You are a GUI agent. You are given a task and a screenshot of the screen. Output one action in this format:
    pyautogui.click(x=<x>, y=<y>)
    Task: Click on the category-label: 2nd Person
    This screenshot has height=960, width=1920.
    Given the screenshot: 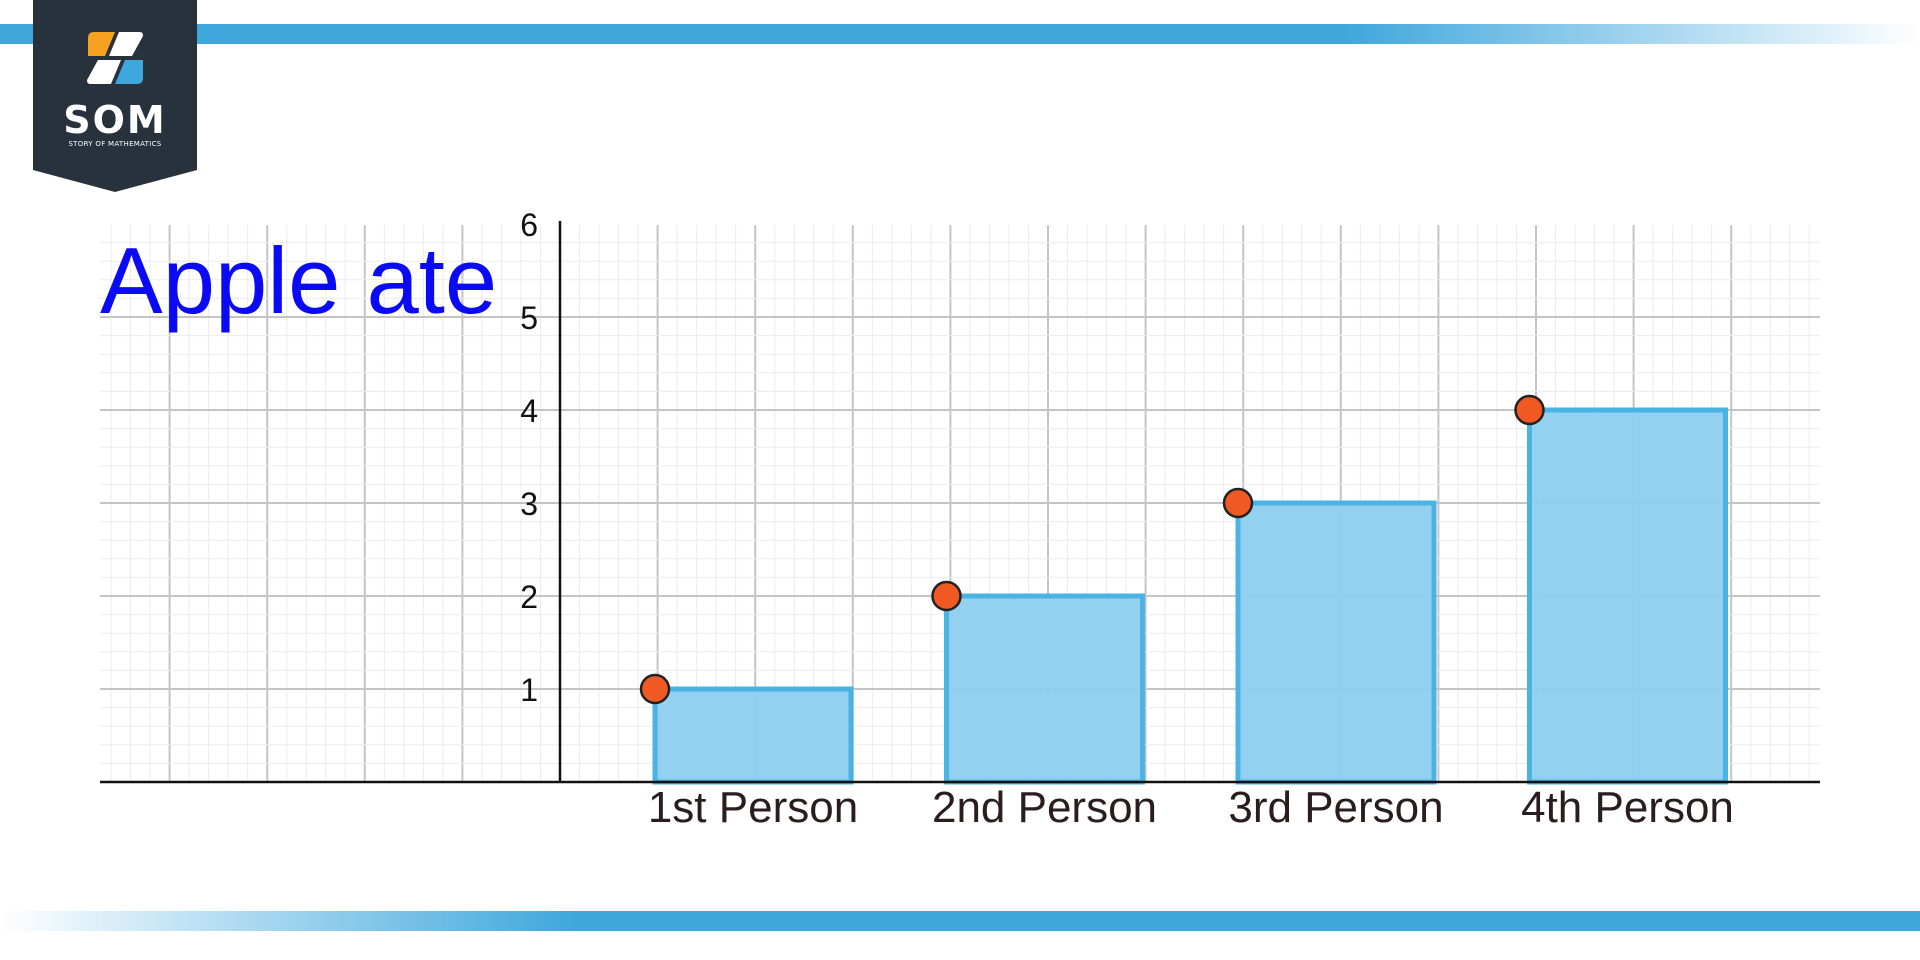 What is the action you would take?
    pyautogui.click(x=1044, y=807)
    